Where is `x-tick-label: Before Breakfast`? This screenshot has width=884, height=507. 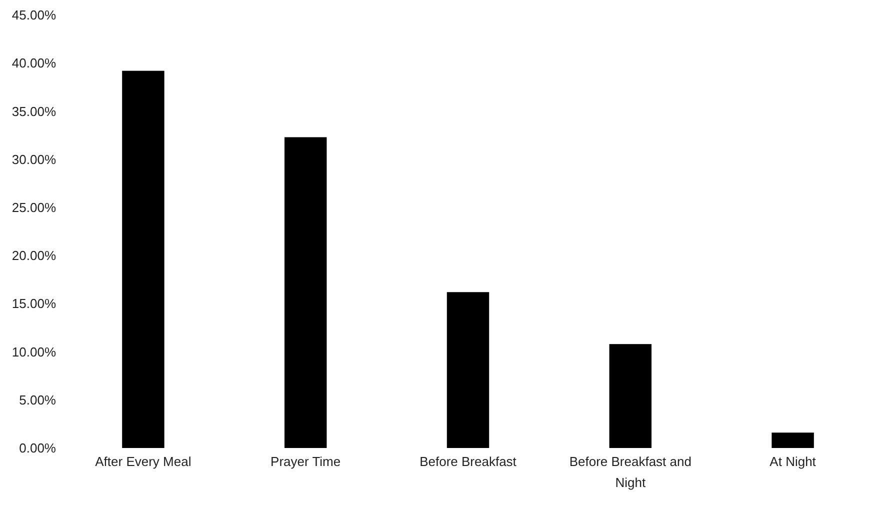
x-tick-label: Before Breakfast is located at coordinates (468, 461).